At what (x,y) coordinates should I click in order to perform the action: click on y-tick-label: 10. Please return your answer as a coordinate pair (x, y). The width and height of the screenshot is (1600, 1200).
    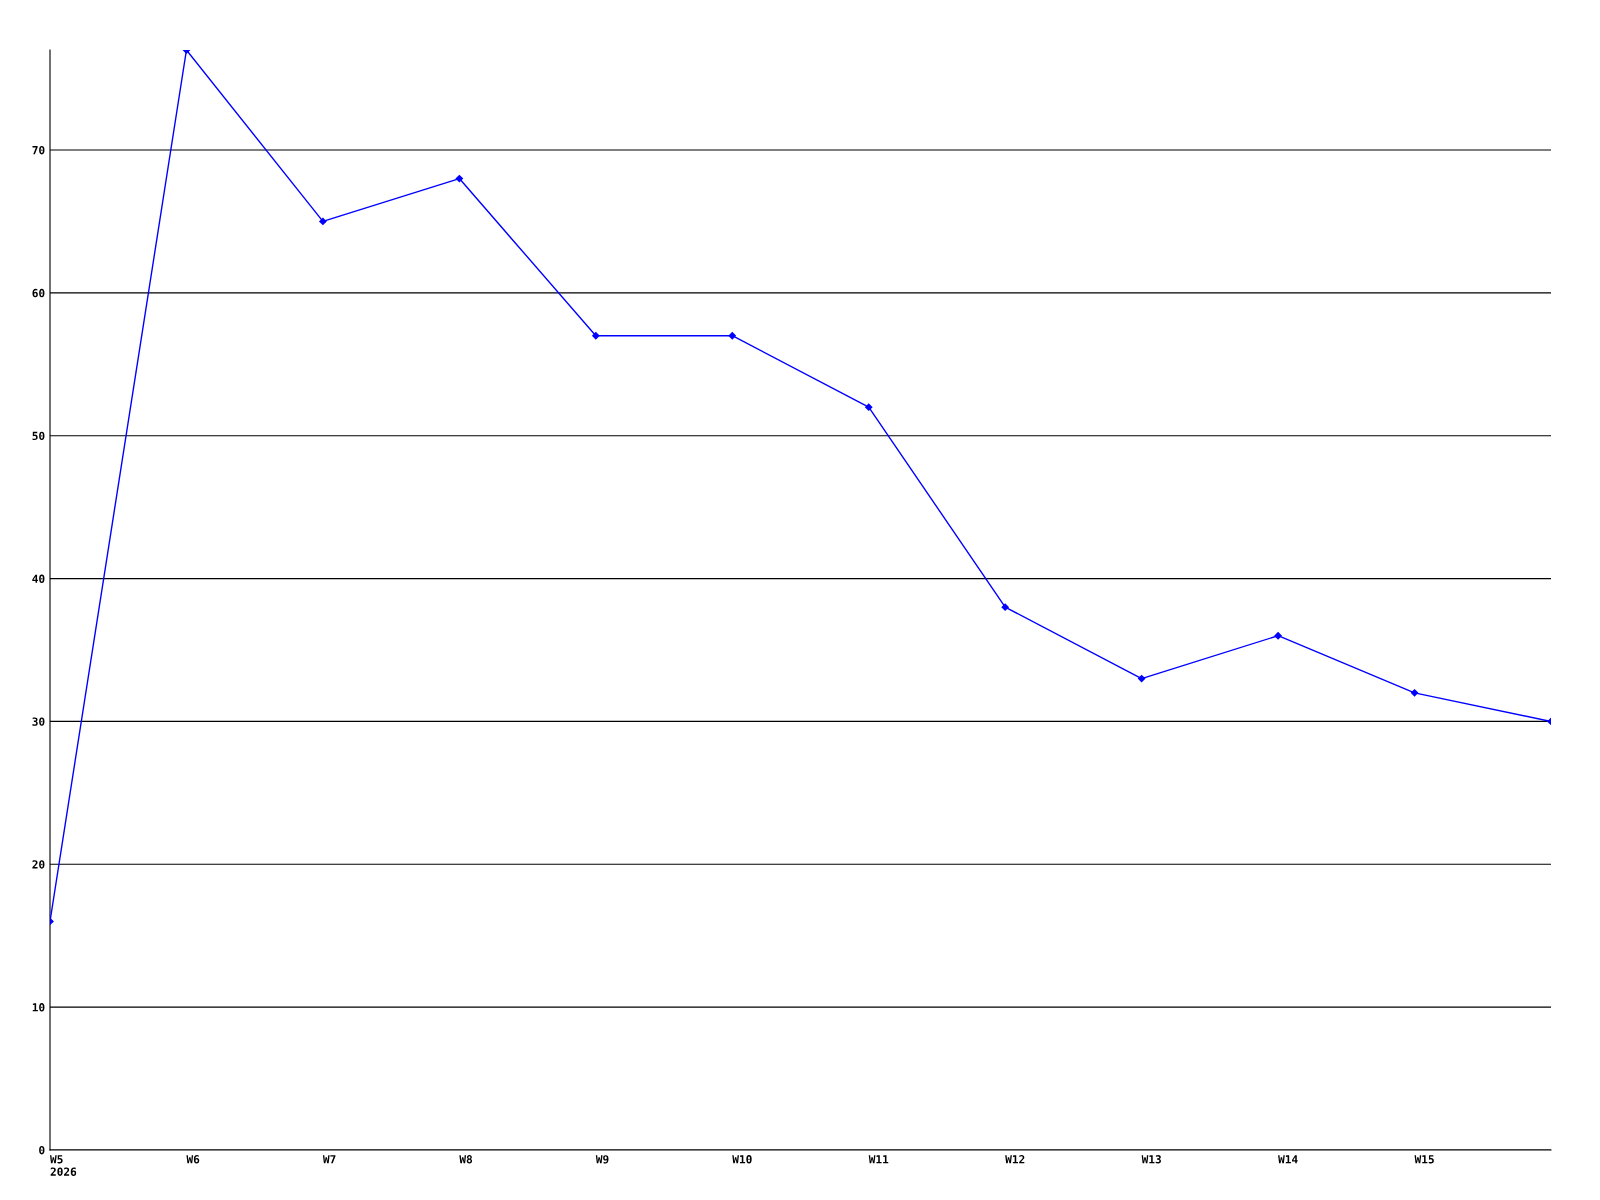
    Looking at the image, I should click on (38, 1007).